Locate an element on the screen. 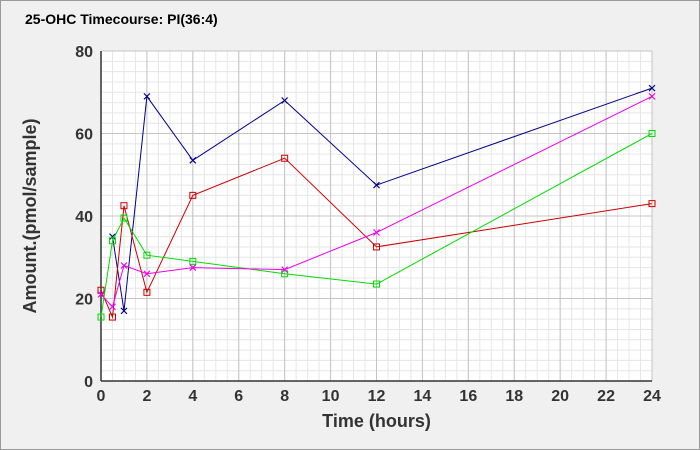 The width and height of the screenshot is (700, 450). y-tick-label: 0 is located at coordinates (88, 382).